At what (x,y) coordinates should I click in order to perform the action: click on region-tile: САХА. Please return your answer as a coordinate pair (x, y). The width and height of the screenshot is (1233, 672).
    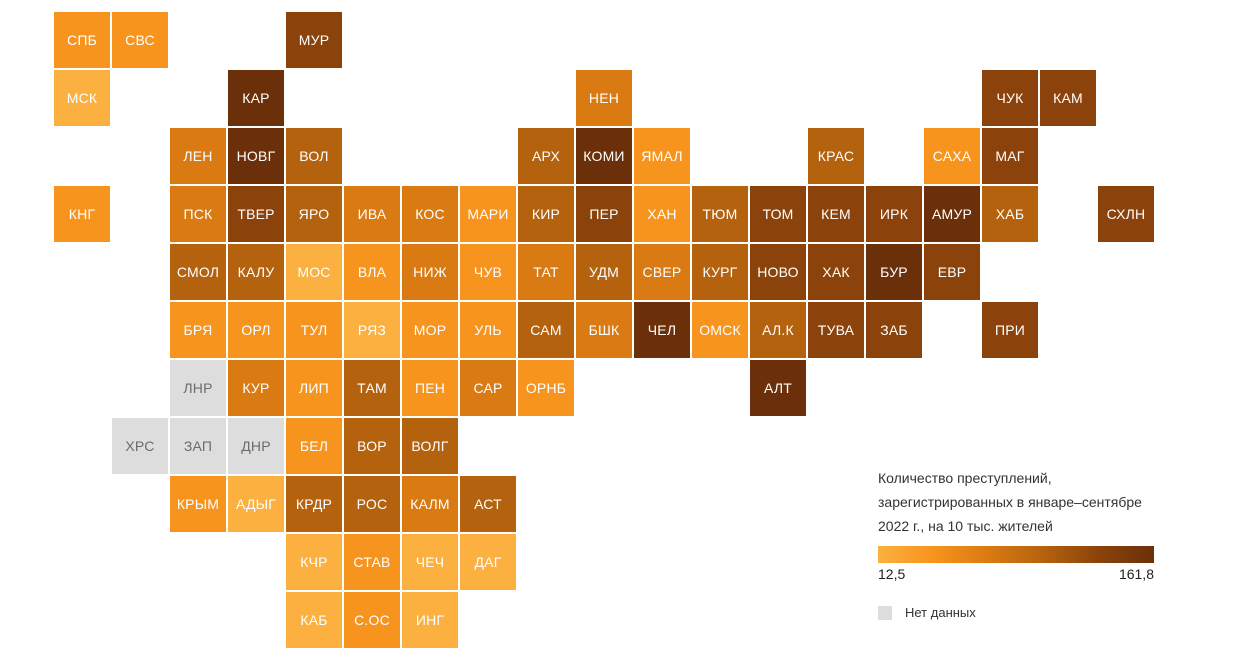
    Looking at the image, I should click on (952, 156).